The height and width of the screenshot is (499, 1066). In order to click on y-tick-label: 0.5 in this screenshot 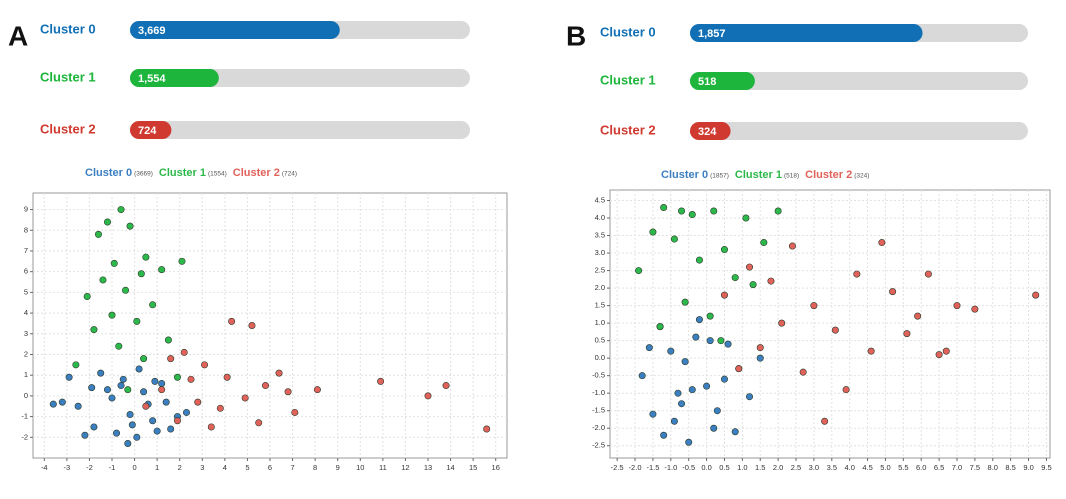, I will do `click(600, 340)`.